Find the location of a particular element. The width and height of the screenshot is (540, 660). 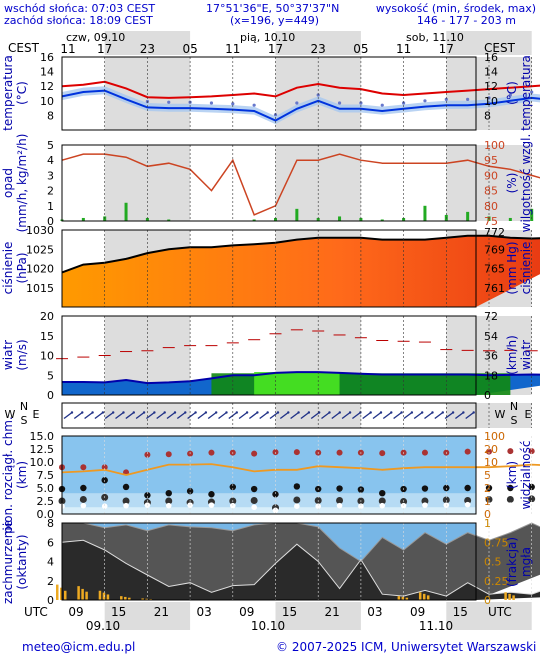

coordinates-text: 17°51'36"E, 50°37'37"N is located at coordinates (273, 8).